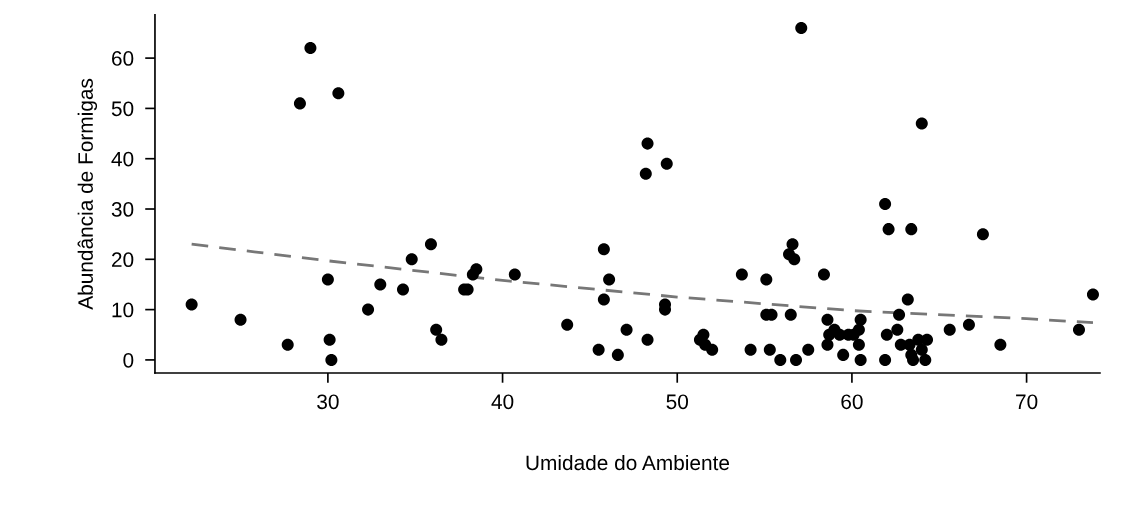 The height and width of the screenshot is (512, 1127). Describe the element at coordinates (122, 109) in the screenshot. I see `y-tick-label: 50` at that location.